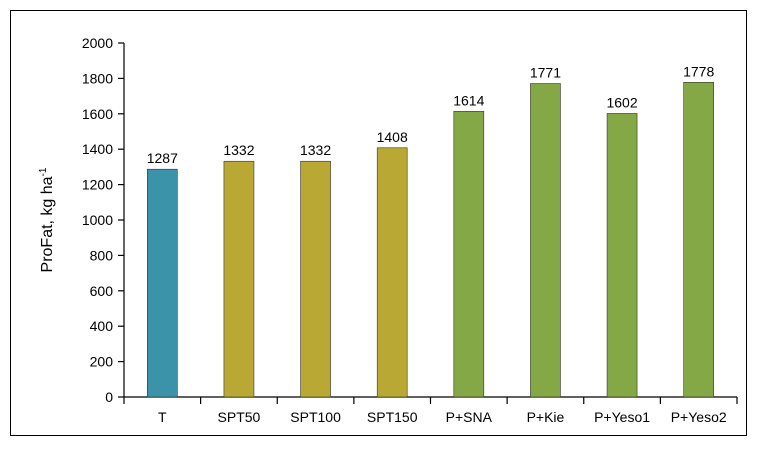 This screenshot has height=451, width=757. What do you see at coordinates (109, 397) in the screenshot?
I see `y-tick-label: 0` at bounding box center [109, 397].